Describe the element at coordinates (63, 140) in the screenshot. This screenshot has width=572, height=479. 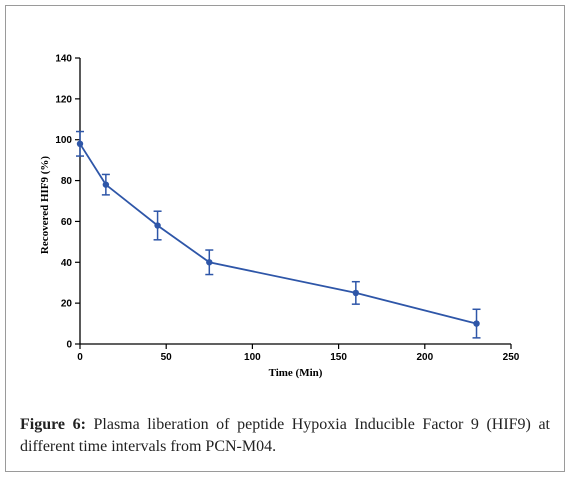
I see `y-tick-label: 100` at that location.